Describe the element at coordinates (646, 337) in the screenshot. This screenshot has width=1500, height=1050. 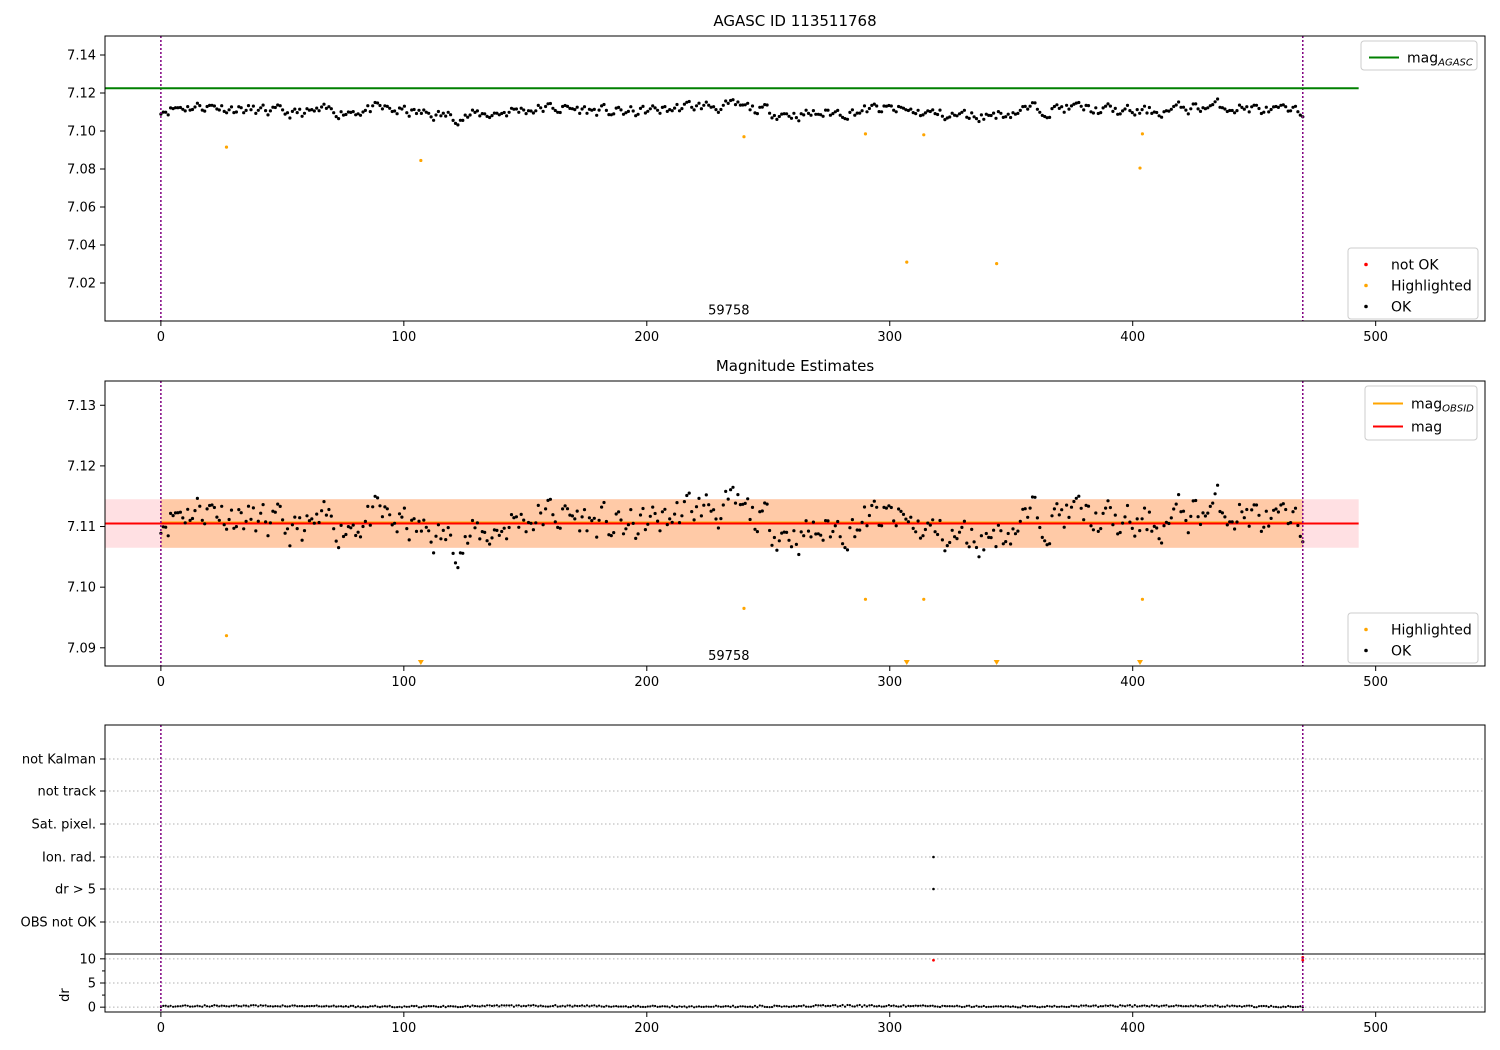
I see `x-tick-label: 200` at that location.